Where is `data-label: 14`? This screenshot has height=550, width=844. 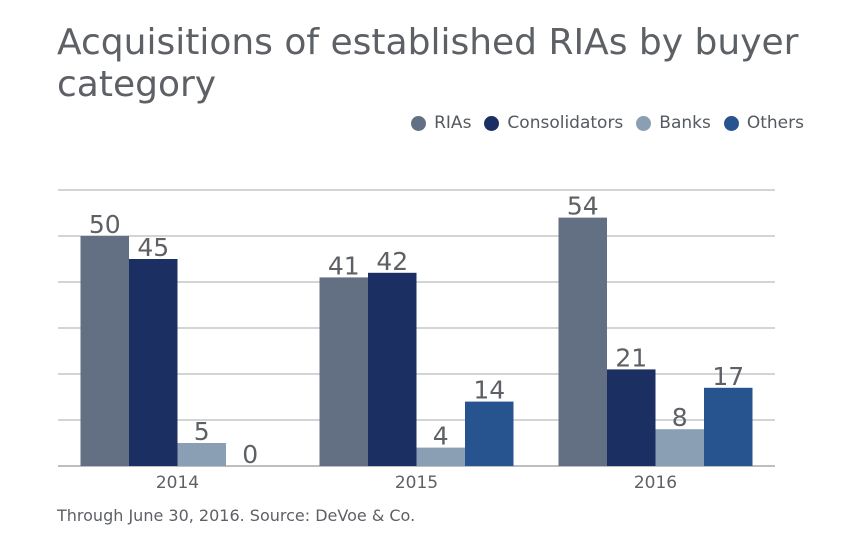 data-label: 14 is located at coordinates (489, 390).